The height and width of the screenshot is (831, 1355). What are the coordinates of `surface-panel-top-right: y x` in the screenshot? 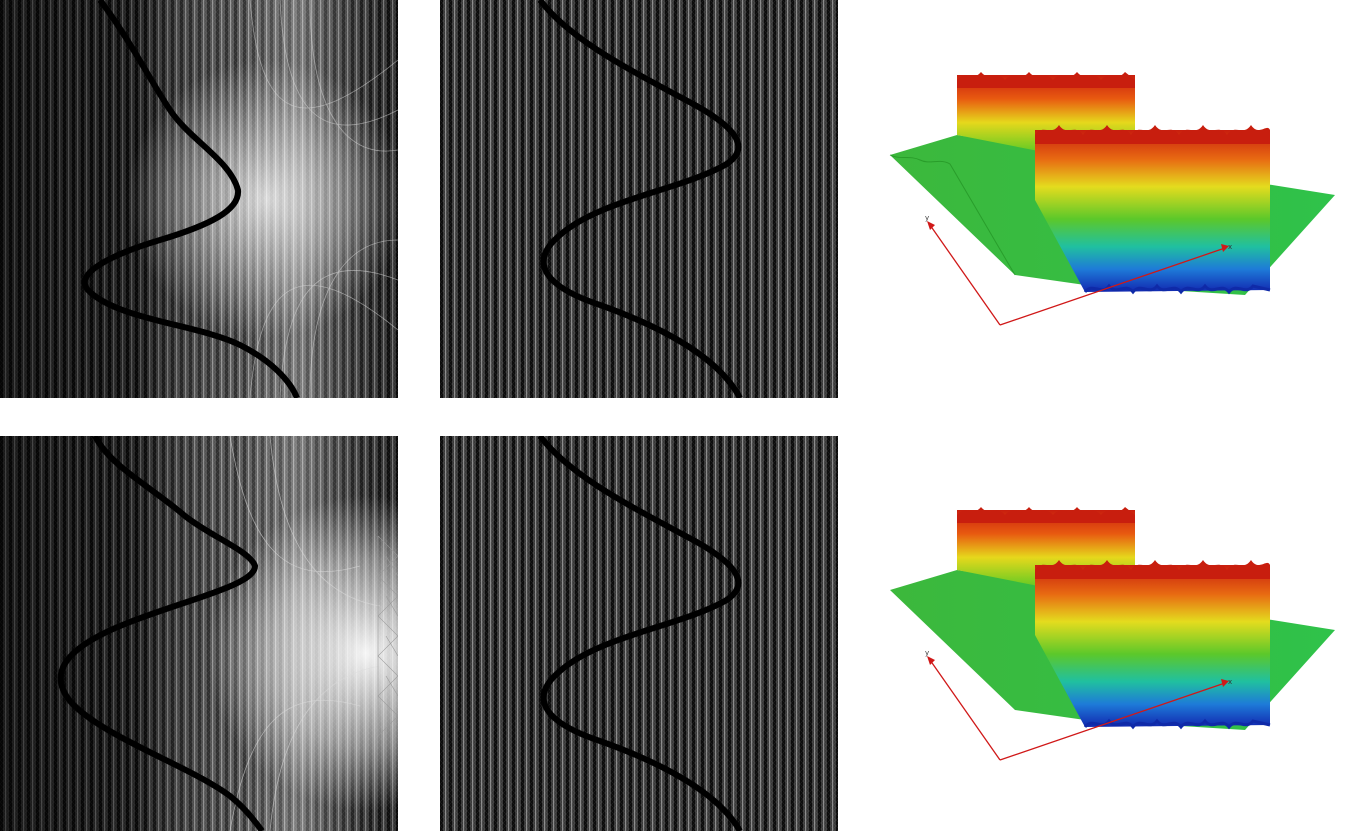 It's located at (1115, 200).